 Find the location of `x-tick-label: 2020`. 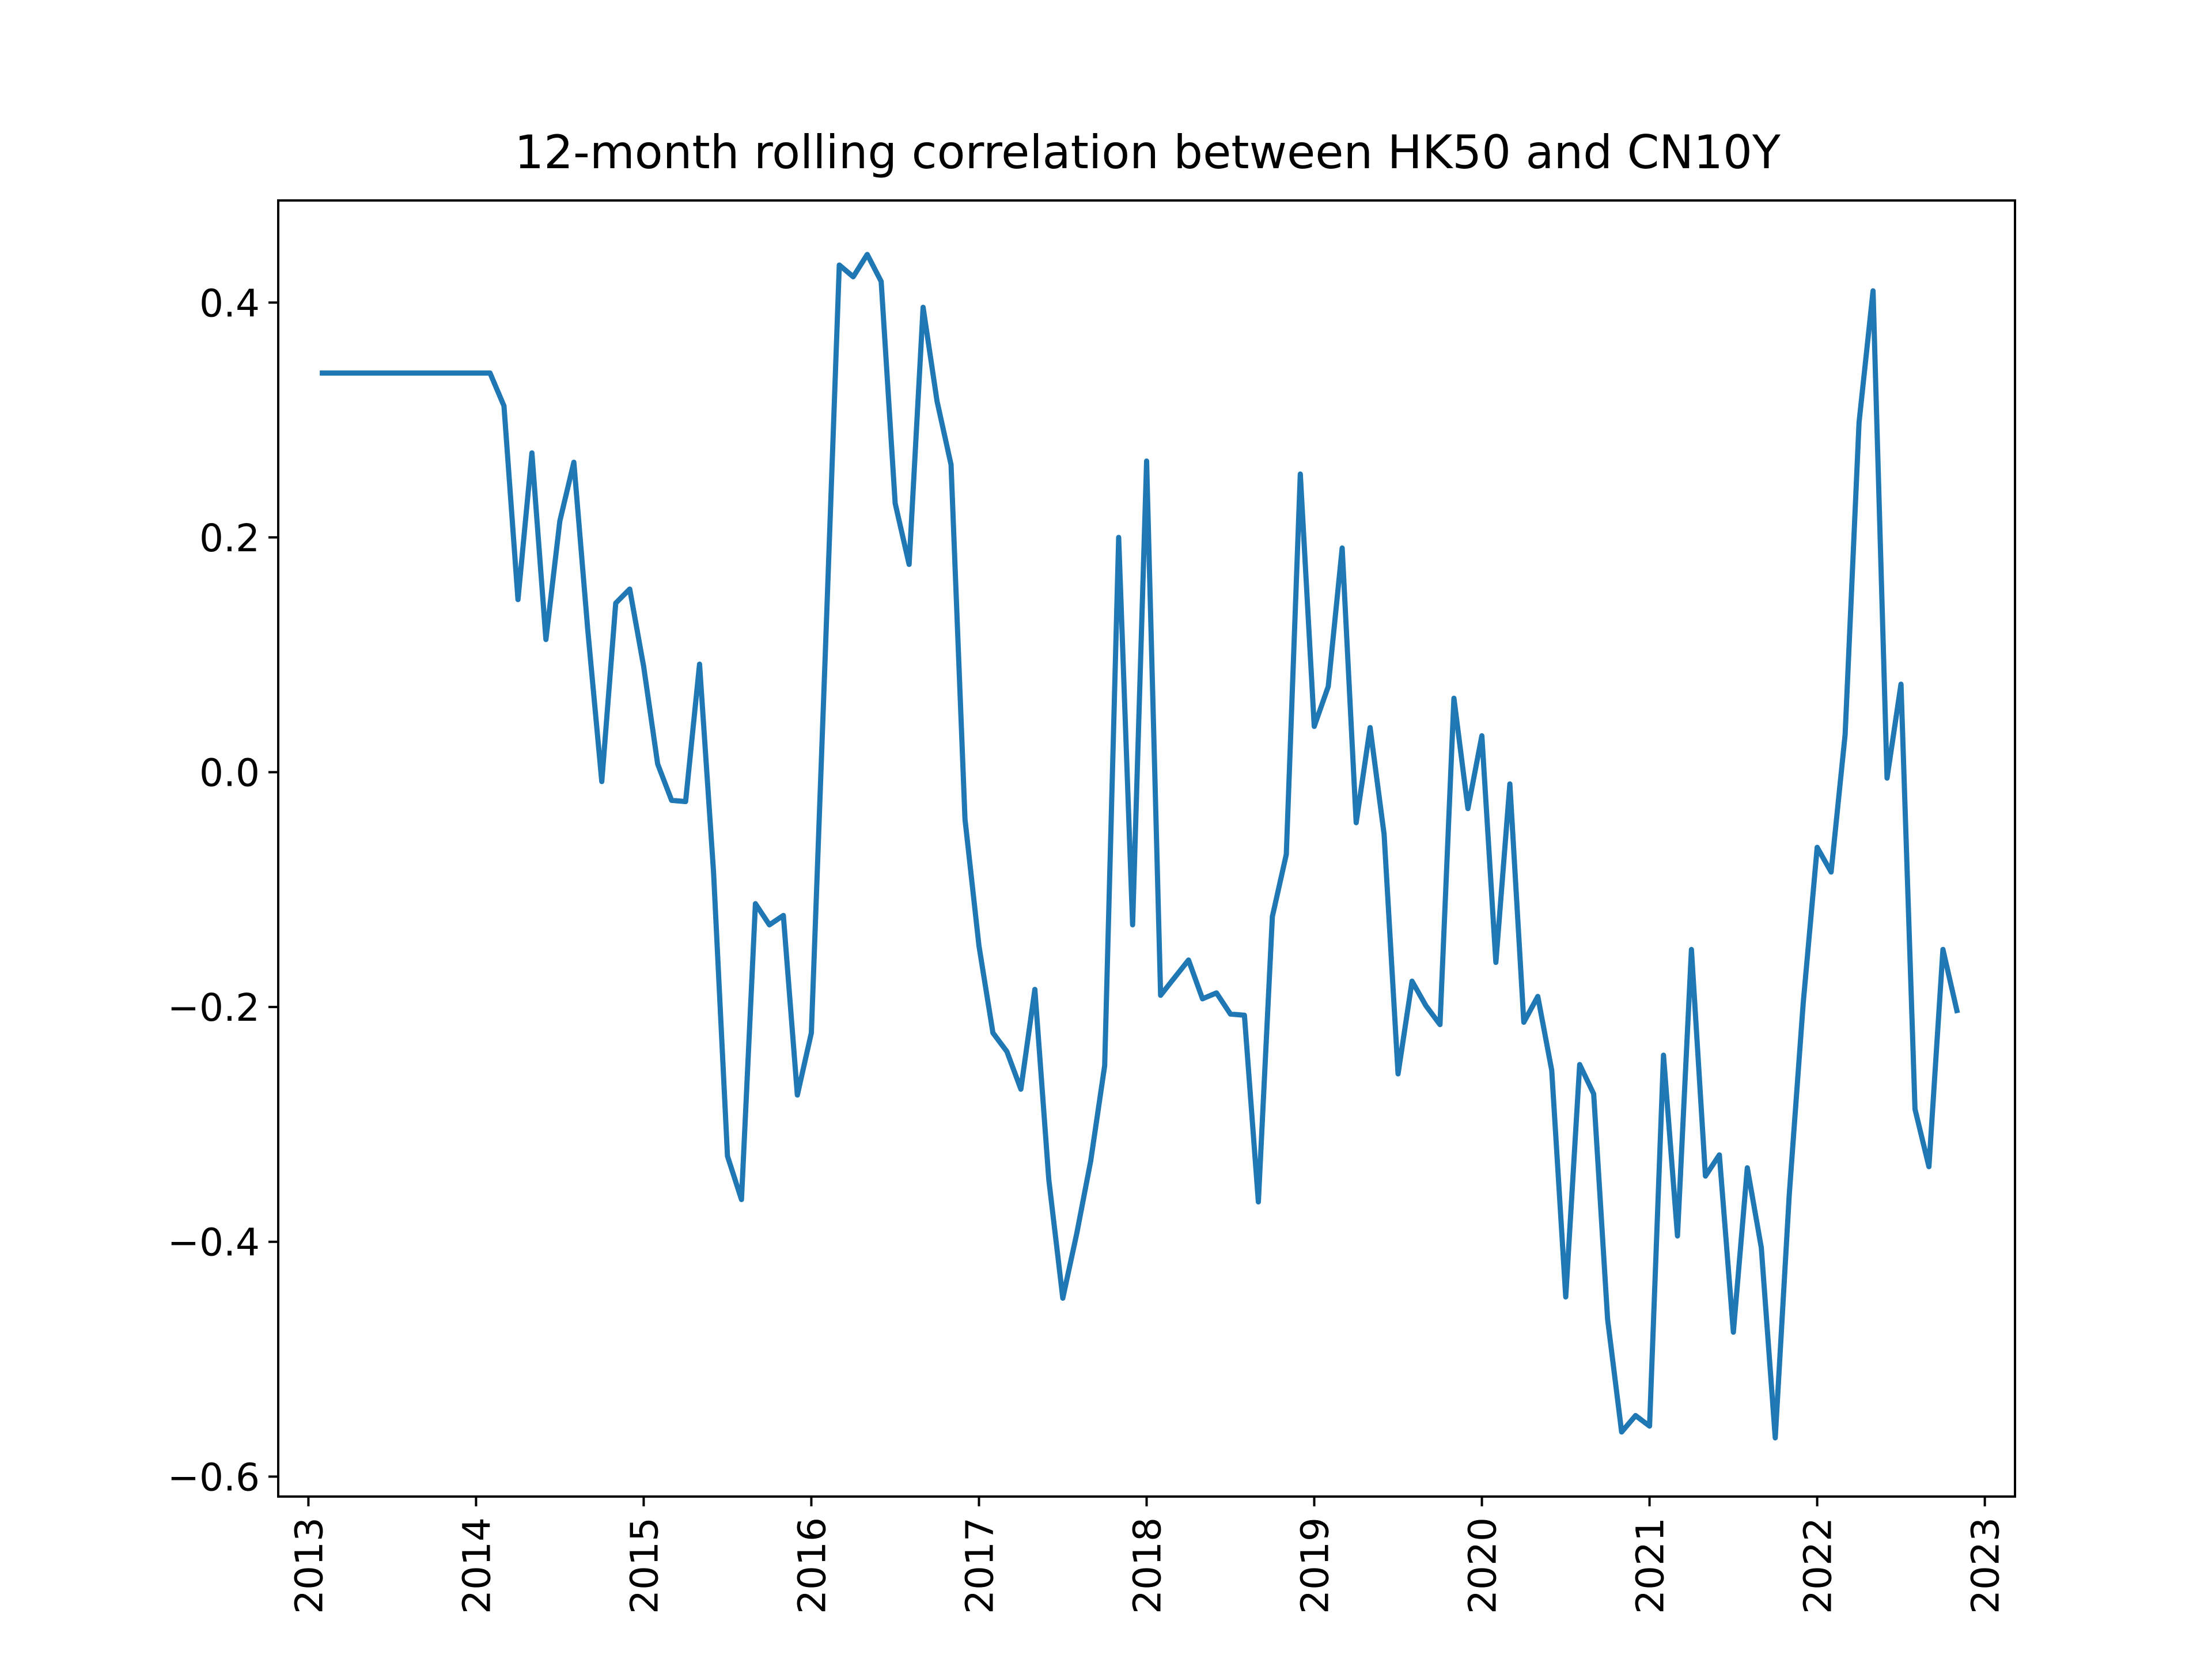

x-tick-label: 2020 is located at coordinates (1483, 1565).